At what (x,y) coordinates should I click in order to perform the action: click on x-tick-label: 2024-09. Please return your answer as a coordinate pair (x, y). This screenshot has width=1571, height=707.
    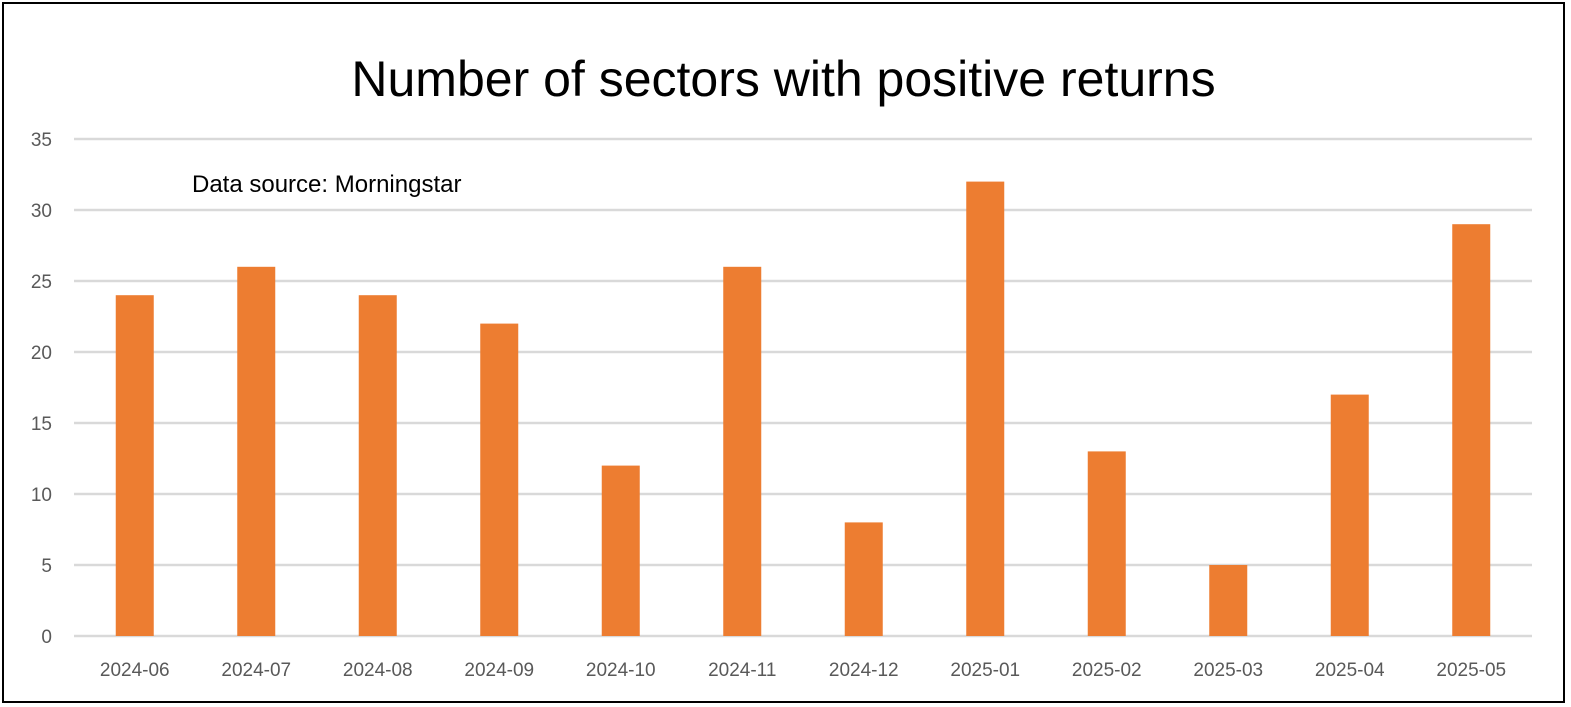
    Looking at the image, I should click on (499, 670).